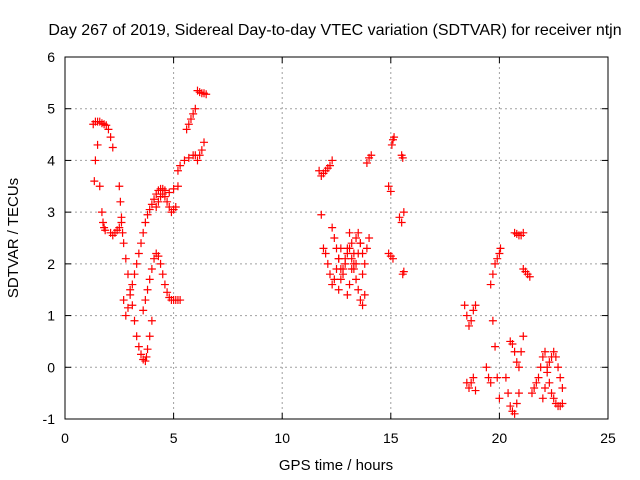 The image size is (640, 480). I want to click on series-arc-a, so click(103, 134).